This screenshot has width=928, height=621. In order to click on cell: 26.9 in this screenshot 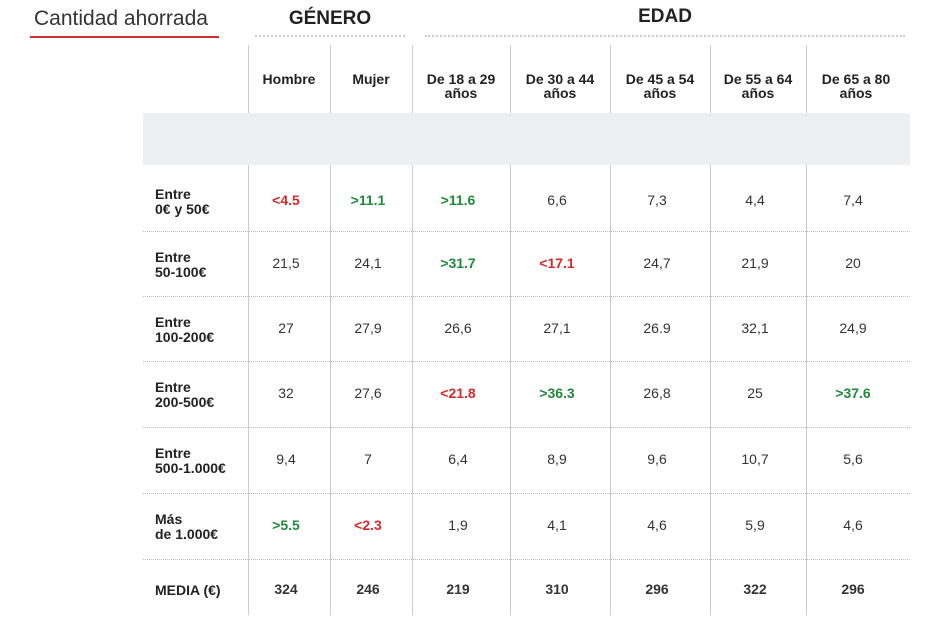, I will do `click(657, 327)`.